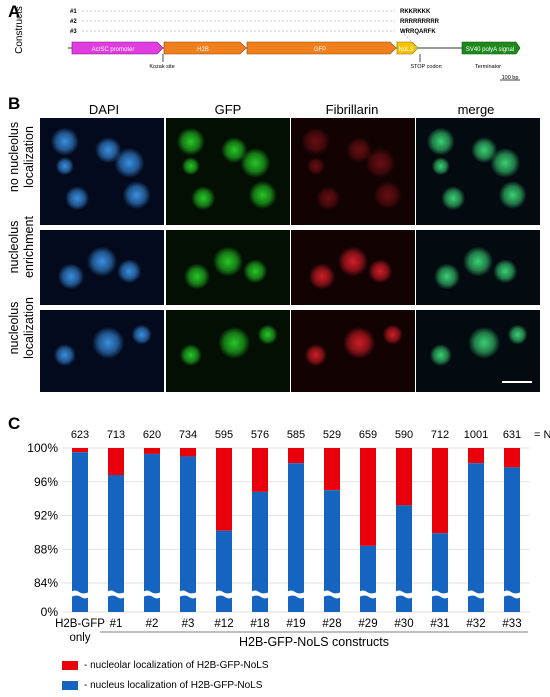 This screenshot has height=697, width=550. I want to click on x-tick-label: #30, so click(403, 624).